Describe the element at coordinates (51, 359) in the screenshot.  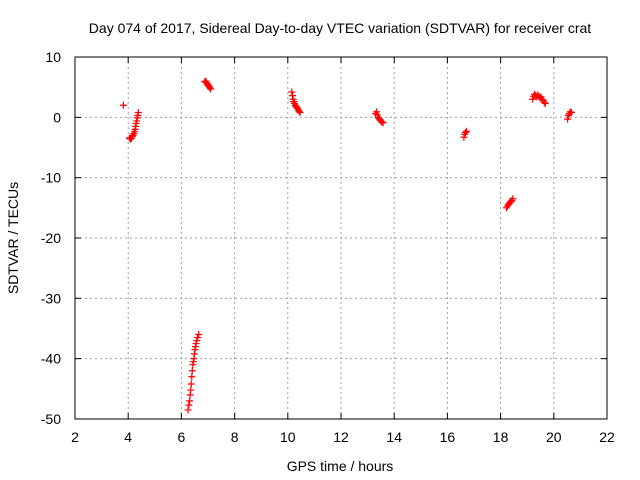
I see `y-tick-label: -40` at that location.